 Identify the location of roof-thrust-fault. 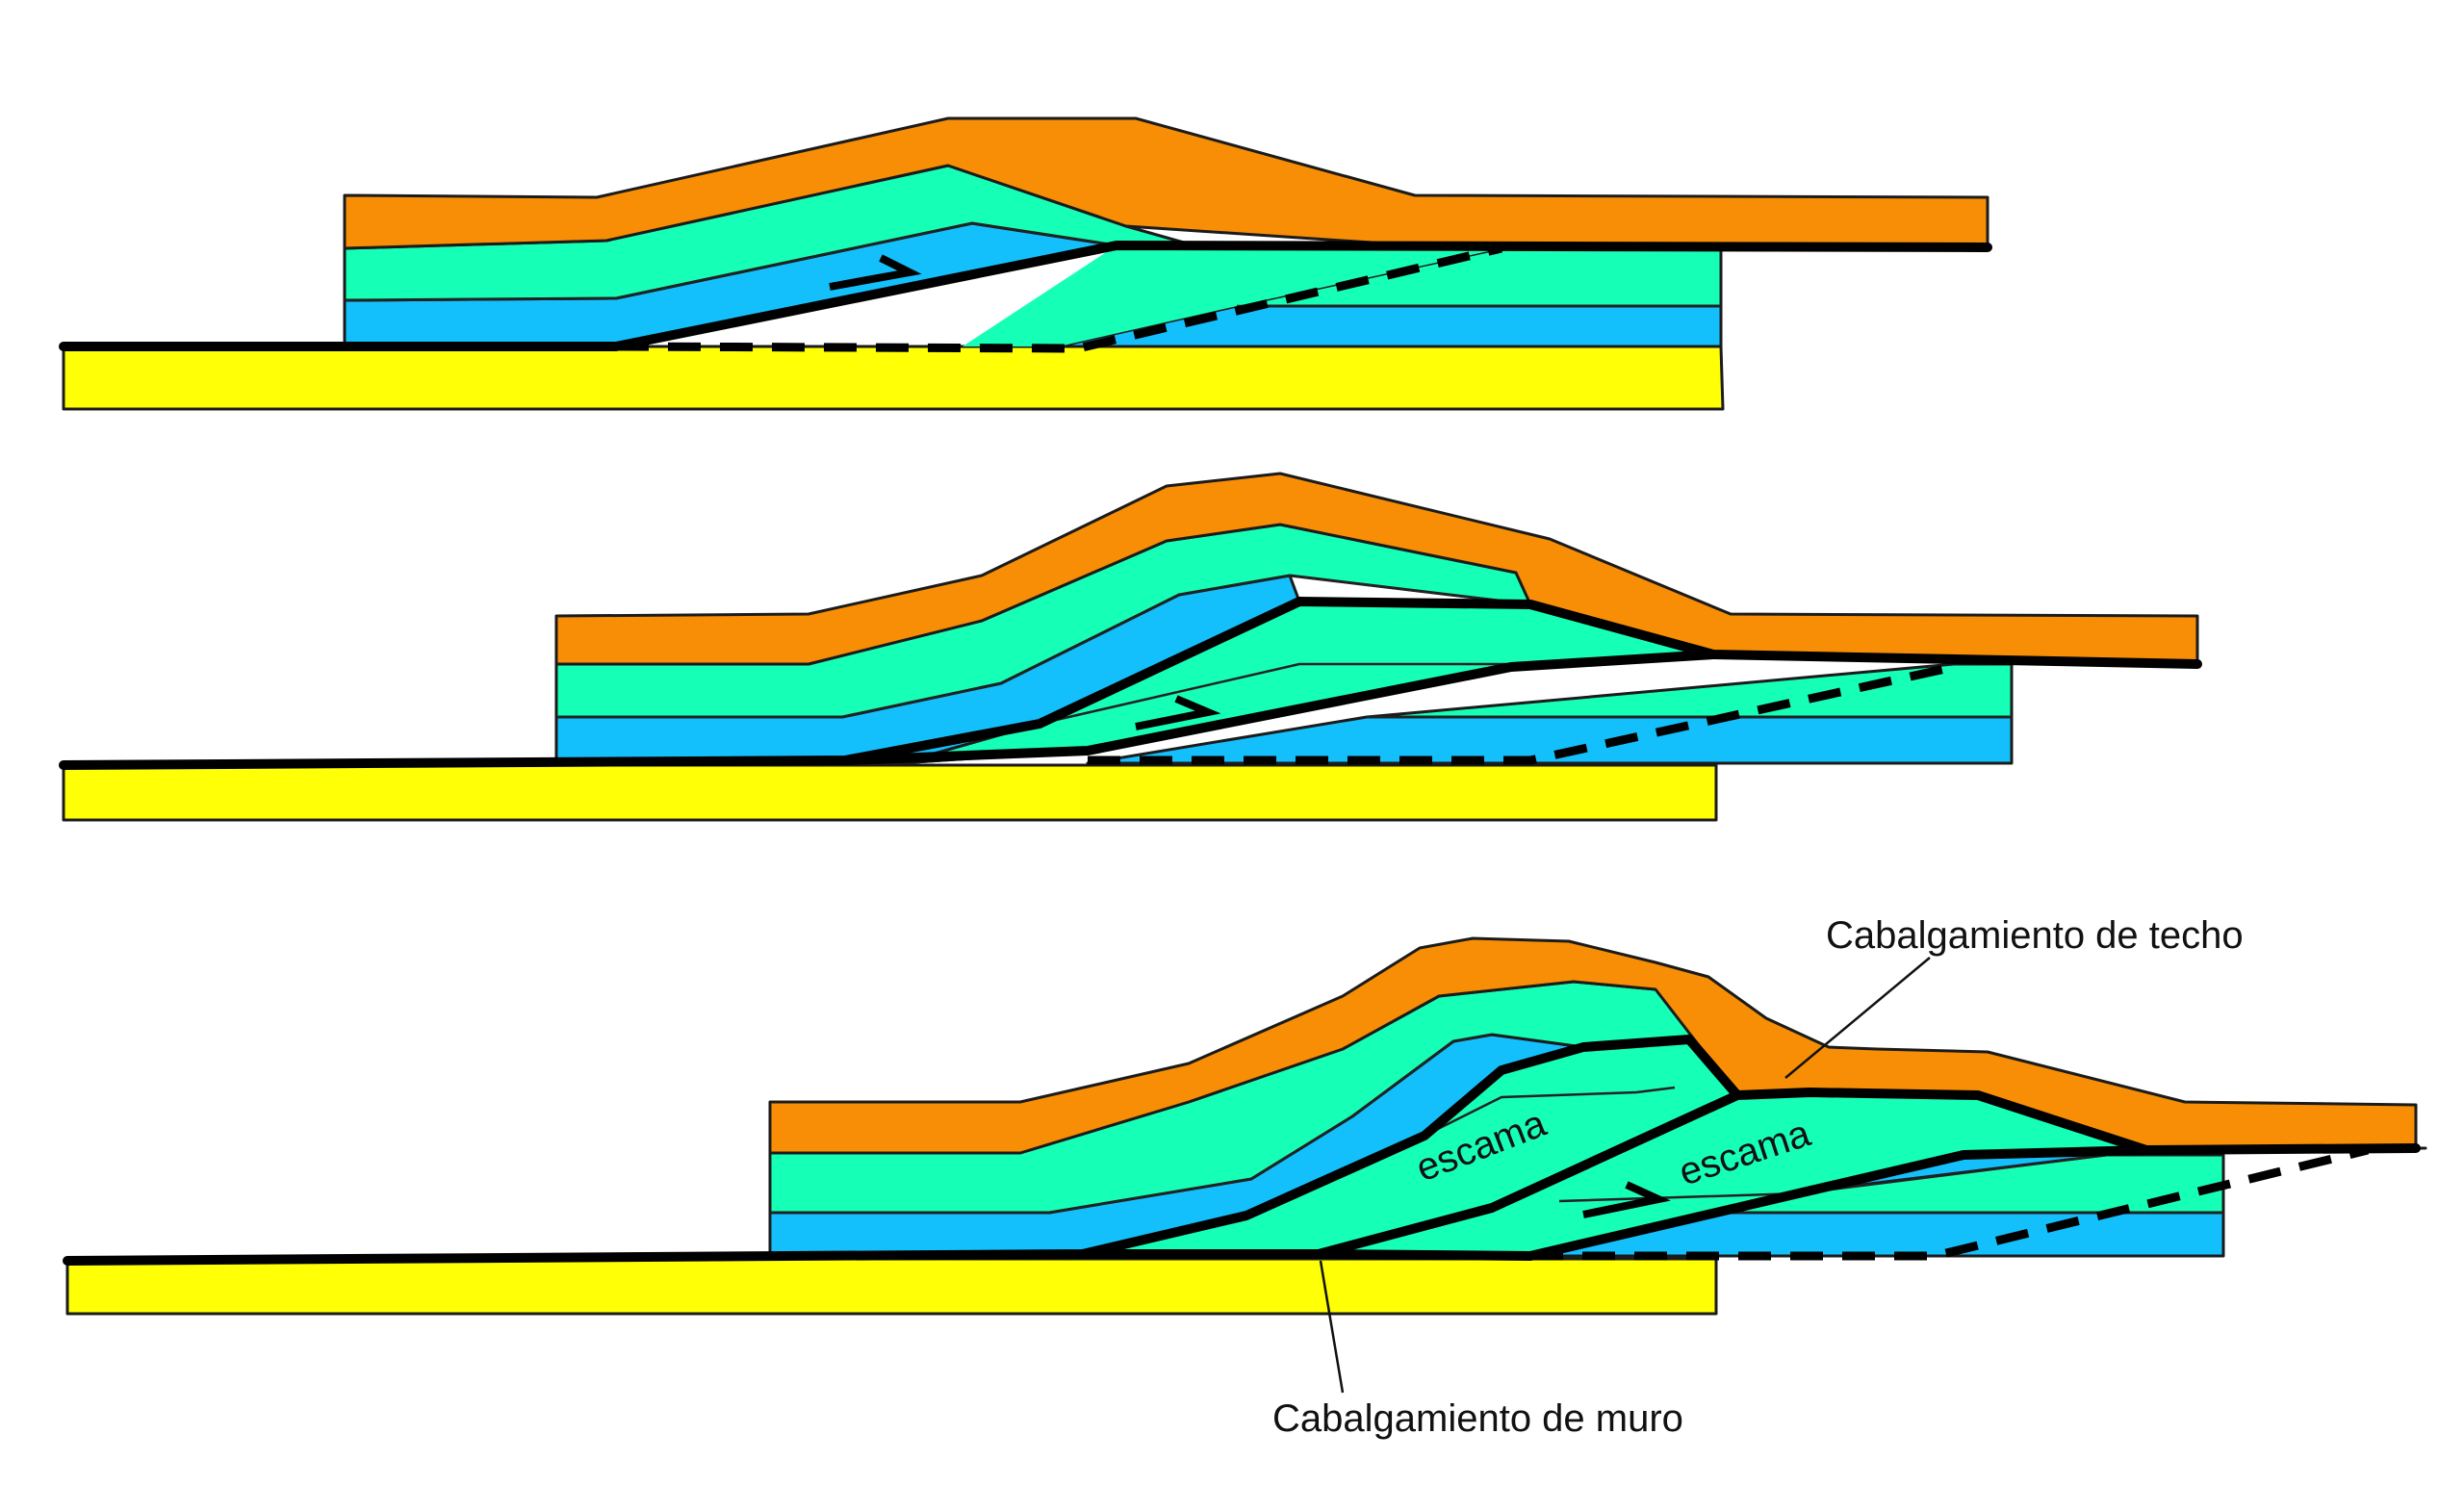
(1242, 1150).